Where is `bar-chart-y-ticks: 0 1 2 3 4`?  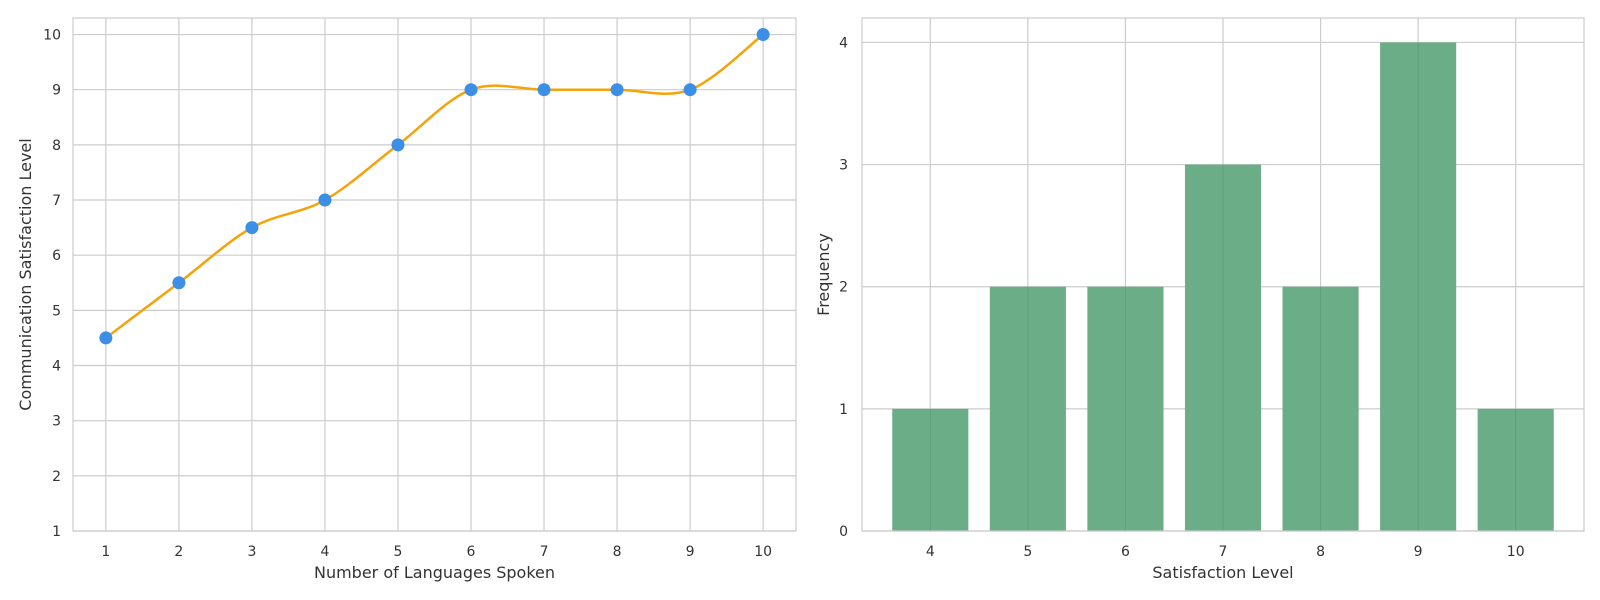
bar-chart-y-ticks: 0 1 2 3 4 is located at coordinates (843, 287).